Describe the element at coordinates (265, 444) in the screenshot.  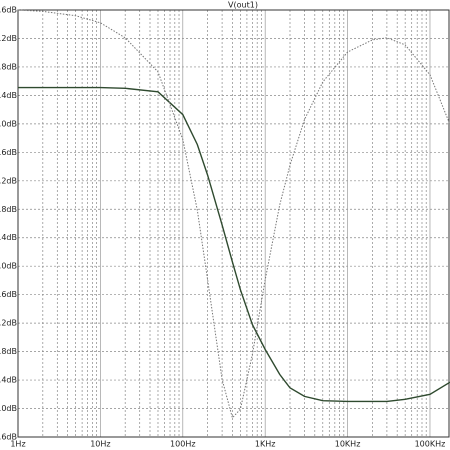
I see `x-tick-label: 1KHz` at that location.